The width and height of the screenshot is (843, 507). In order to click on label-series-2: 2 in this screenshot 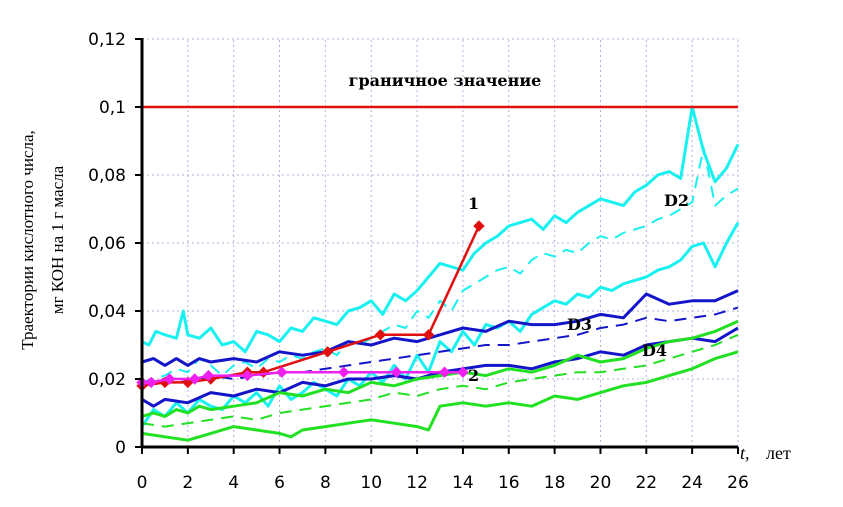, I will do `click(473, 375)`.